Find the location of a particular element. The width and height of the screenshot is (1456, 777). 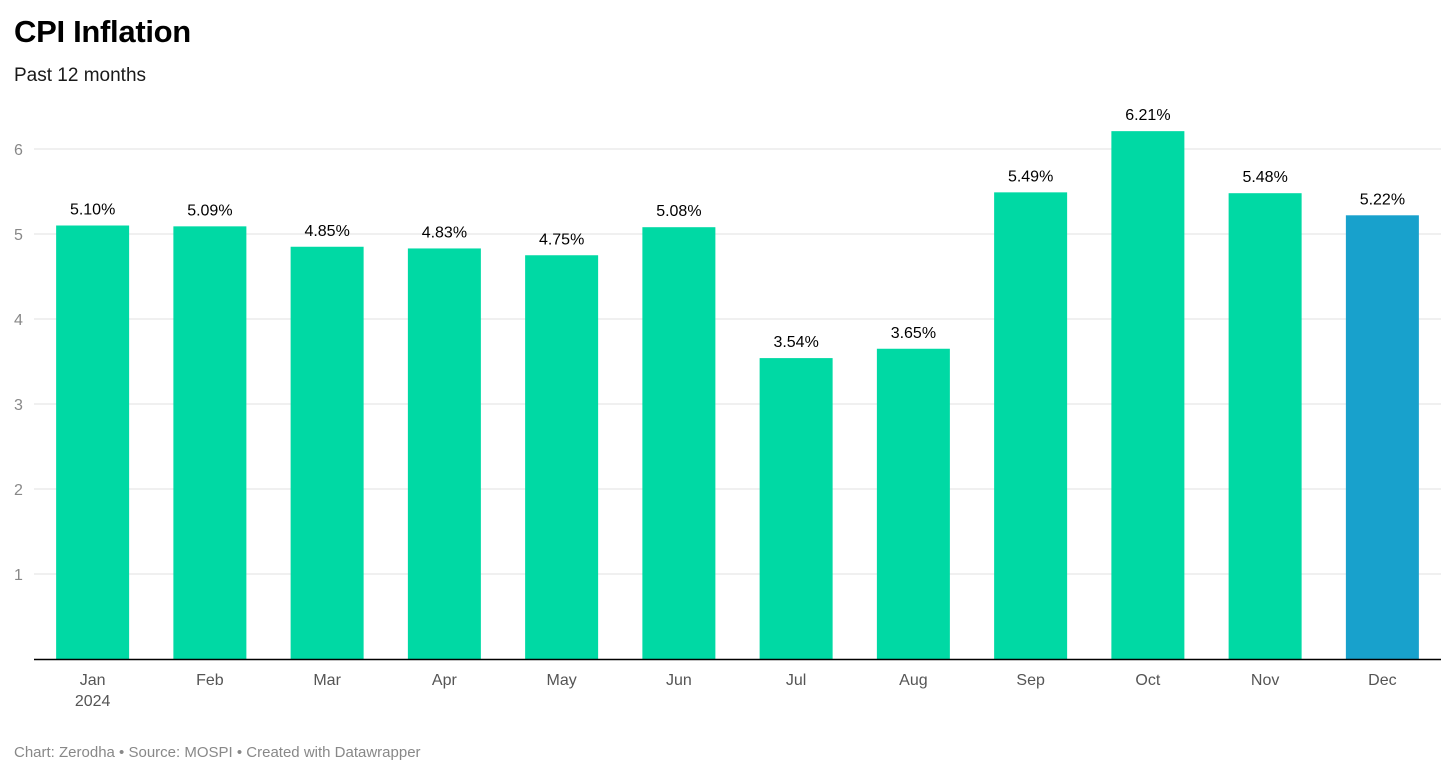

y-tick-label: 3 is located at coordinates (18, 405).